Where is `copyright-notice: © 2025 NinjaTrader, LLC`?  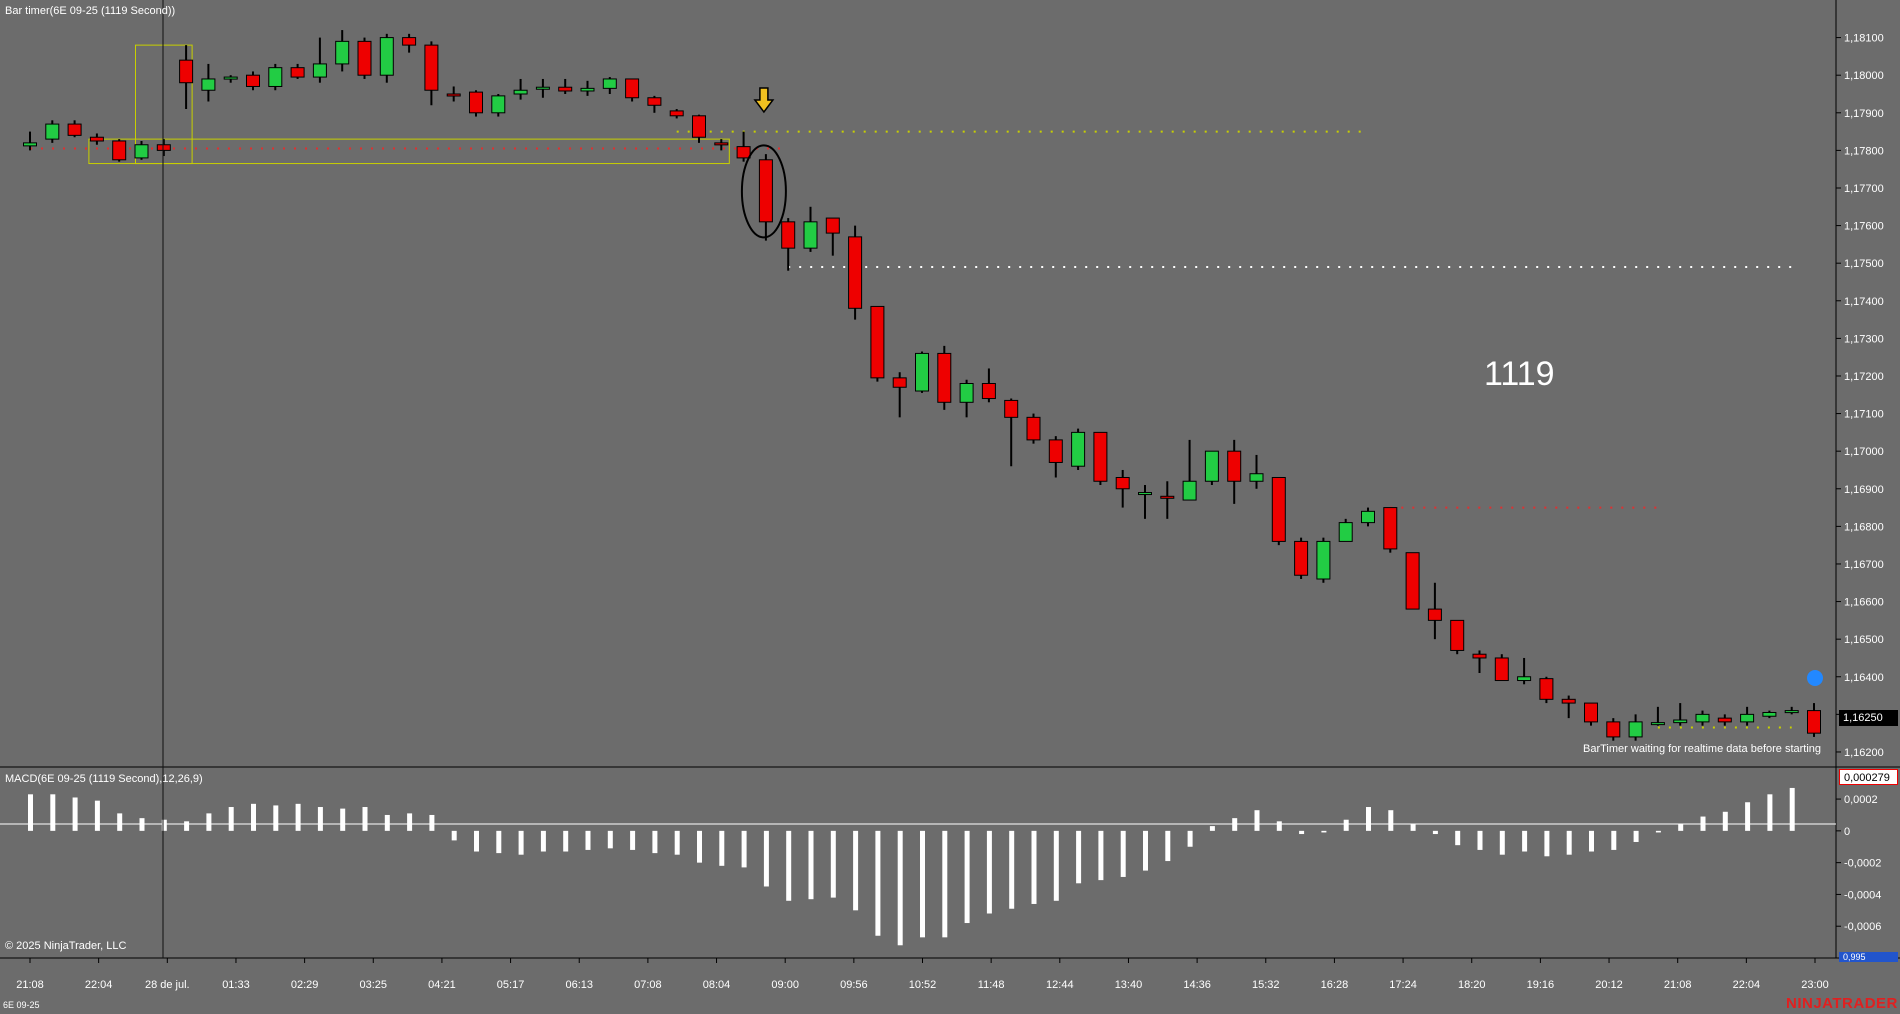
copyright-notice: © 2025 NinjaTrader, LLC is located at coordinates (66, 946).